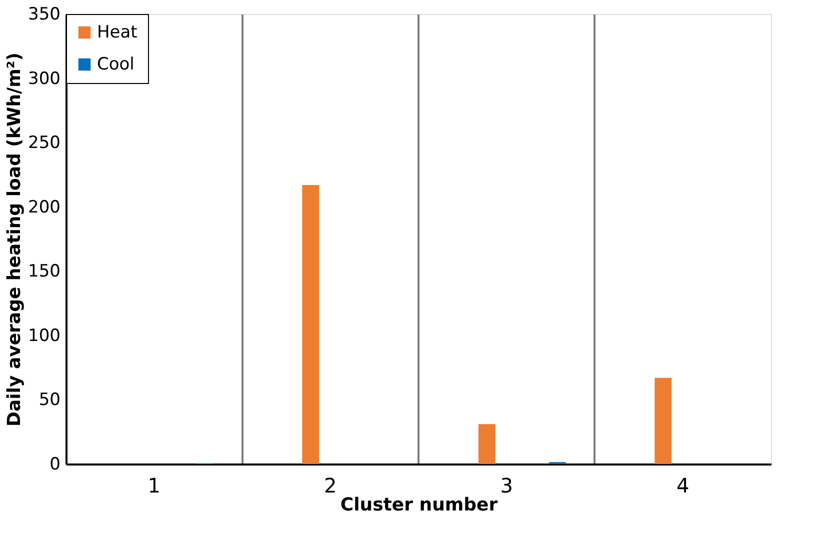 The width and height of the screenshot is (815, 537). I want to click on legend-label: Cool, so click(115, 64).